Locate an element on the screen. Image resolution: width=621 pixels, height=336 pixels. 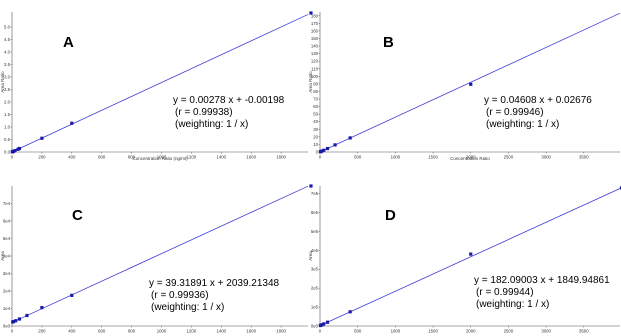
y-tick-label: 5.0 is located at coordinates (7, 27).